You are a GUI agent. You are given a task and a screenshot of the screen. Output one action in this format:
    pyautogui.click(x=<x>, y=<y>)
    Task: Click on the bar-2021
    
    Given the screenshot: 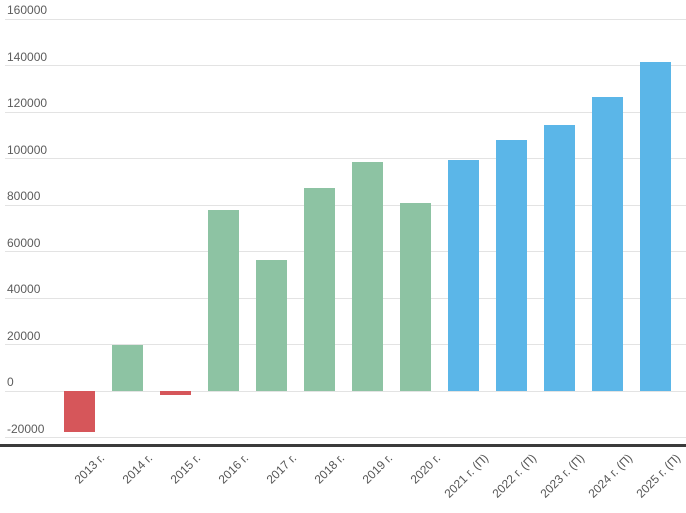 What is the action you would take?
    pyautogui.click(x=463, y=275)
    